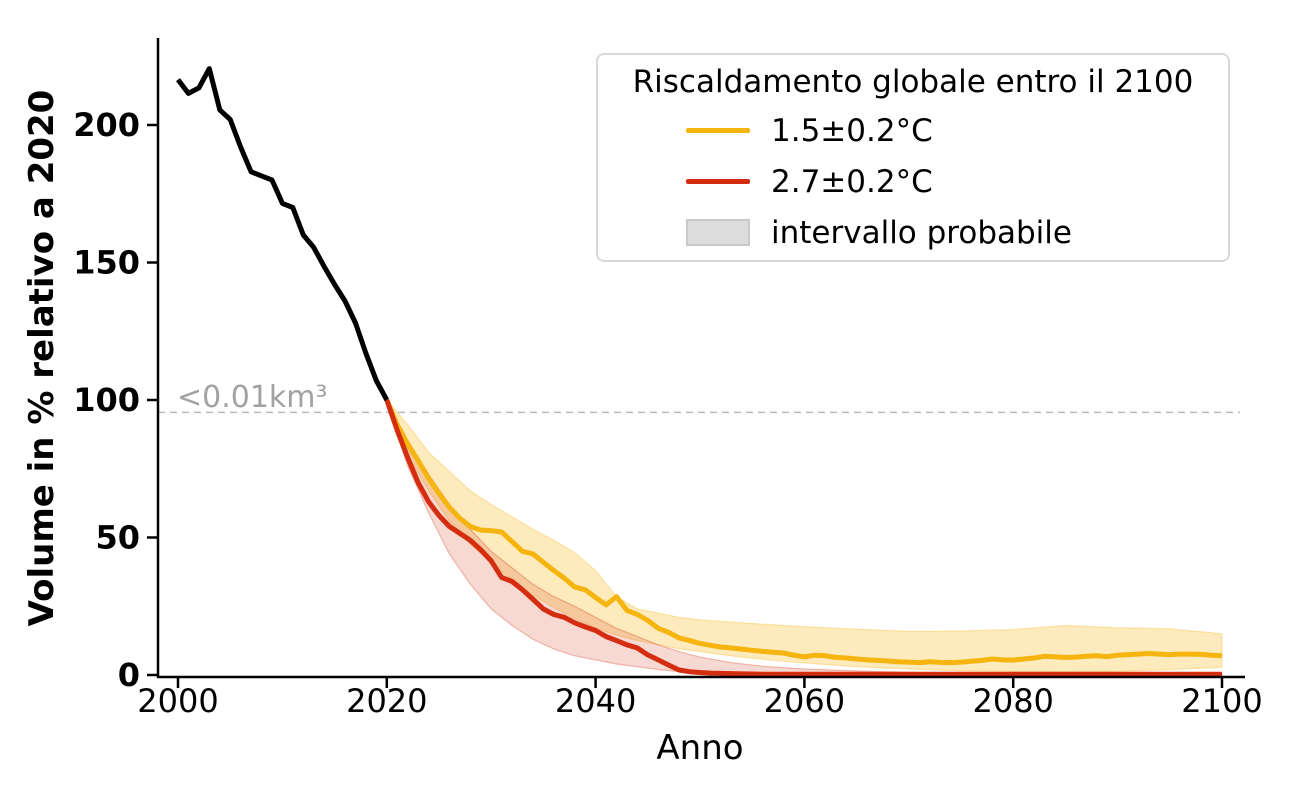  Describe the element at coordinates (117, 538) in the screenshot. I see `y-tick-label: 50` at that location.